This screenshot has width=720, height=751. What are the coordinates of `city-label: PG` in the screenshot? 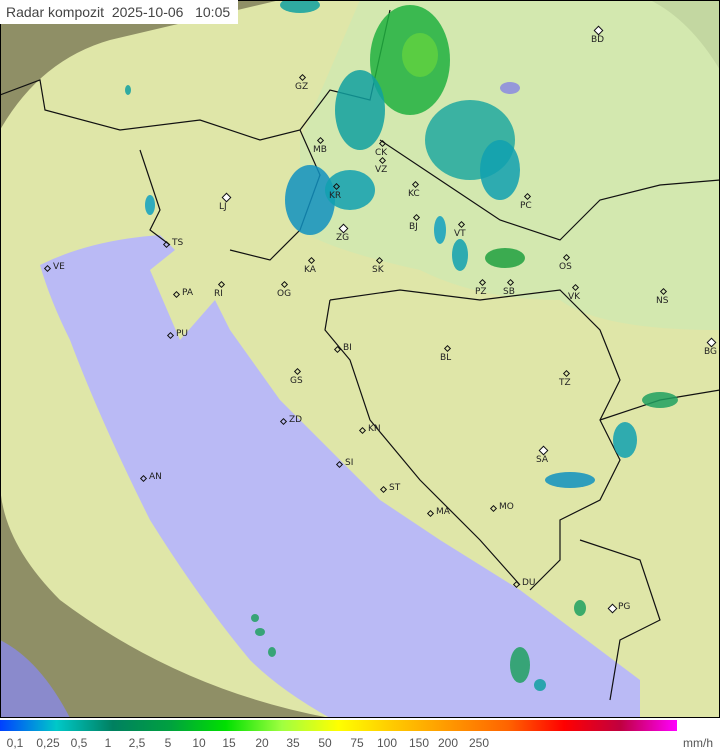 It's located at (624, 607).